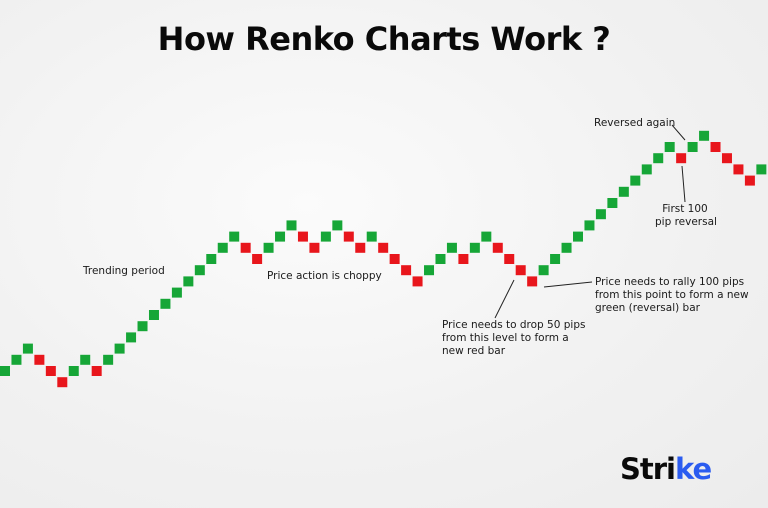  What do you see at coordinates (635, 123) in the screenshot?
I see `label-reversed-again: Reversed again` at bounding box center [635, 123].